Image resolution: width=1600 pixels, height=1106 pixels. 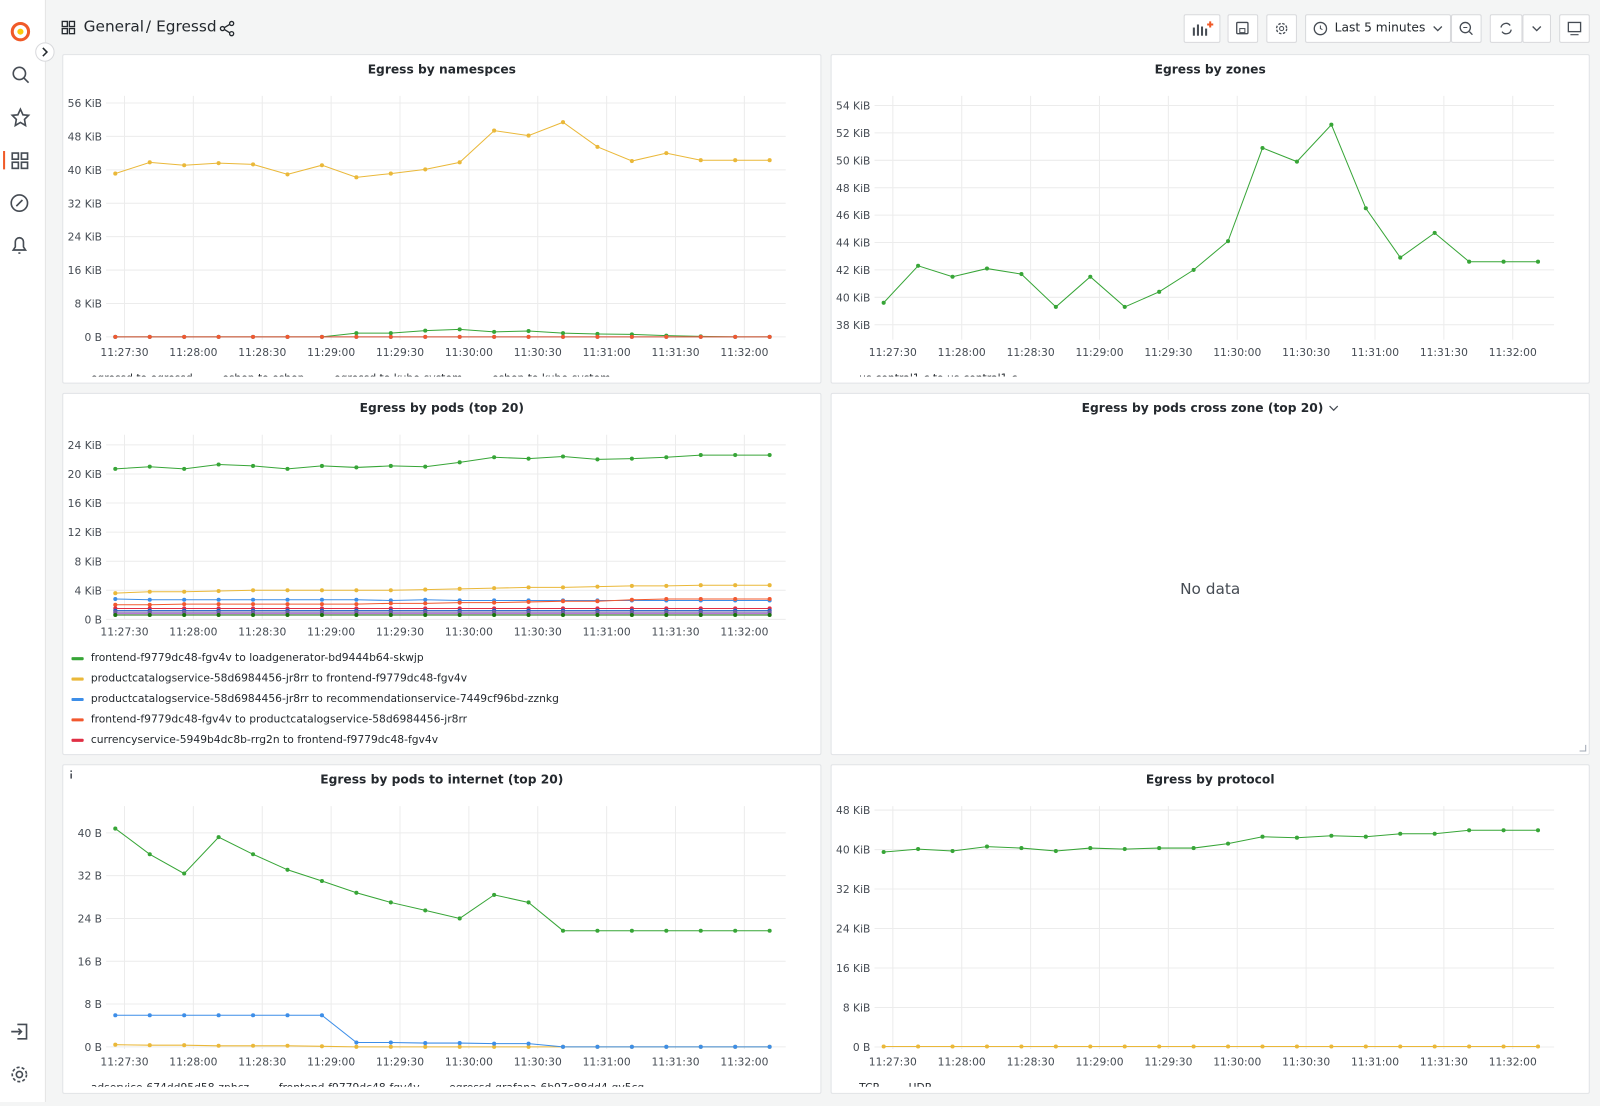 I want to click on legend-item: adservice-674dd95d58-zphcz, so click(x=160, y=1082).